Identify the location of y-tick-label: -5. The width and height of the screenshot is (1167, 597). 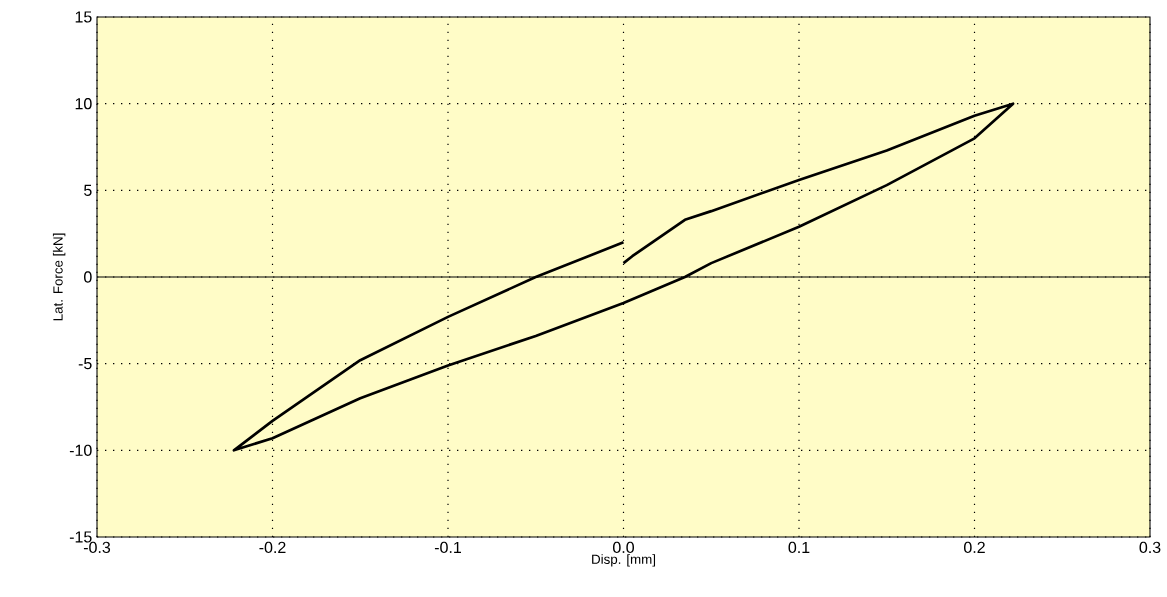
(85, 364).